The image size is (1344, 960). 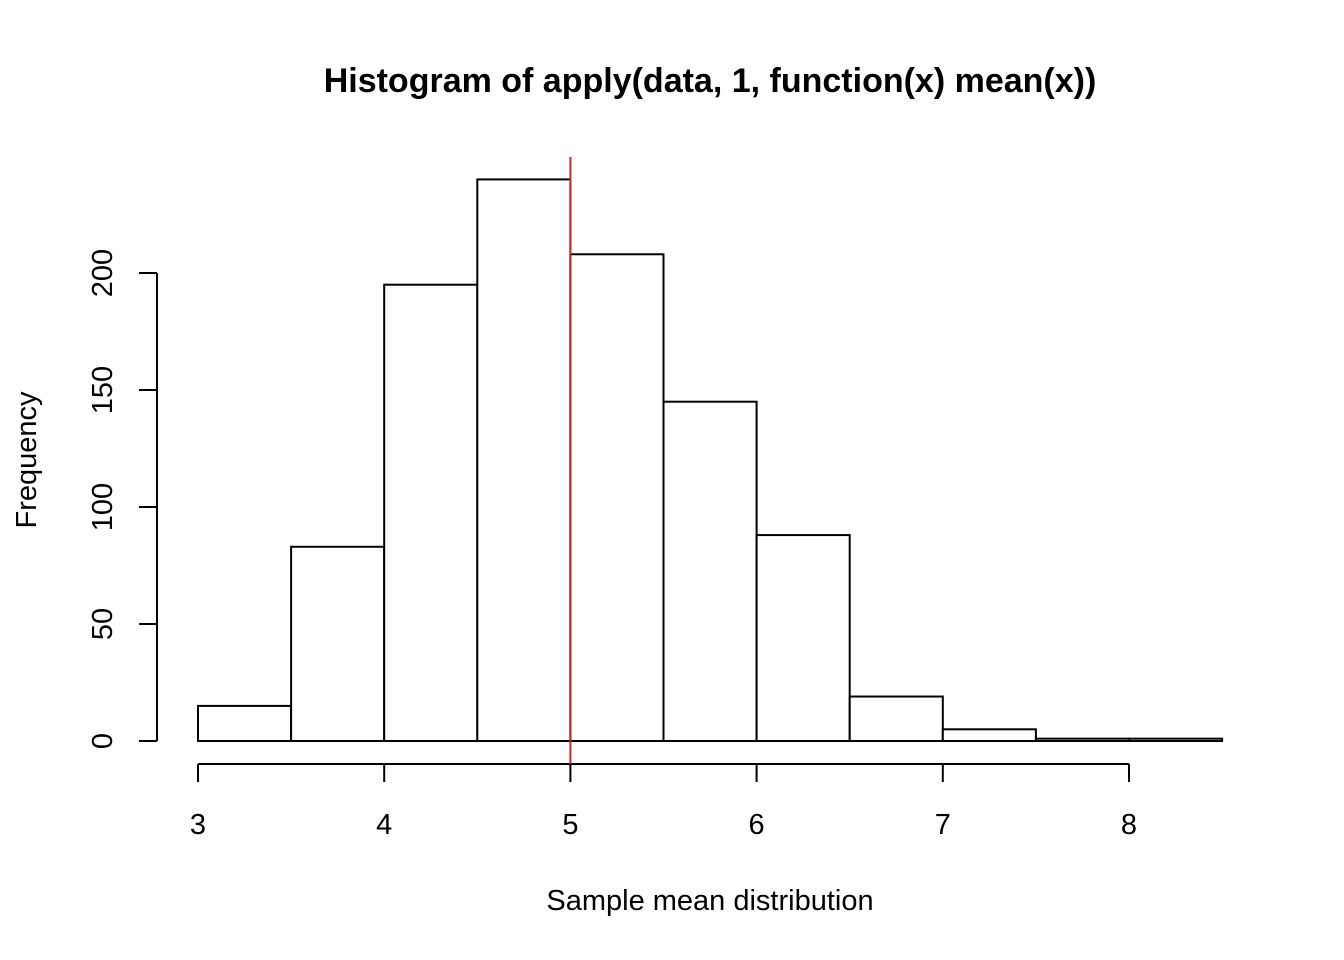 I want to click on x-tick-label-4: 4, so click(x=384, y=825).